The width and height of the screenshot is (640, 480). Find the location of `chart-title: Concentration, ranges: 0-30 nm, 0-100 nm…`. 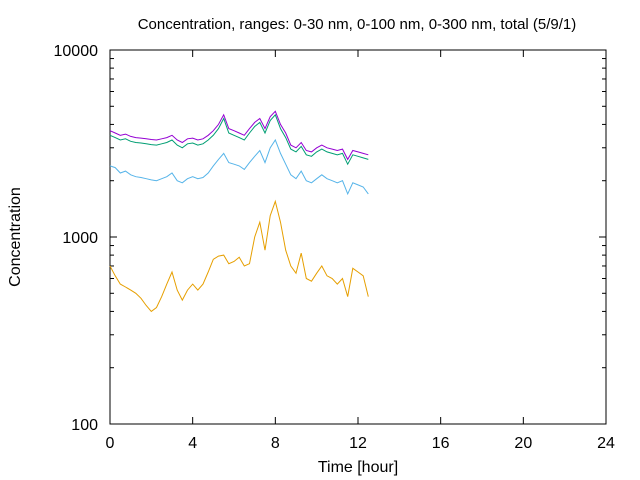

chart-title: Concentration, ranges: 0-30 nm, 0-100 nm… is located at coordinates (357, 24).